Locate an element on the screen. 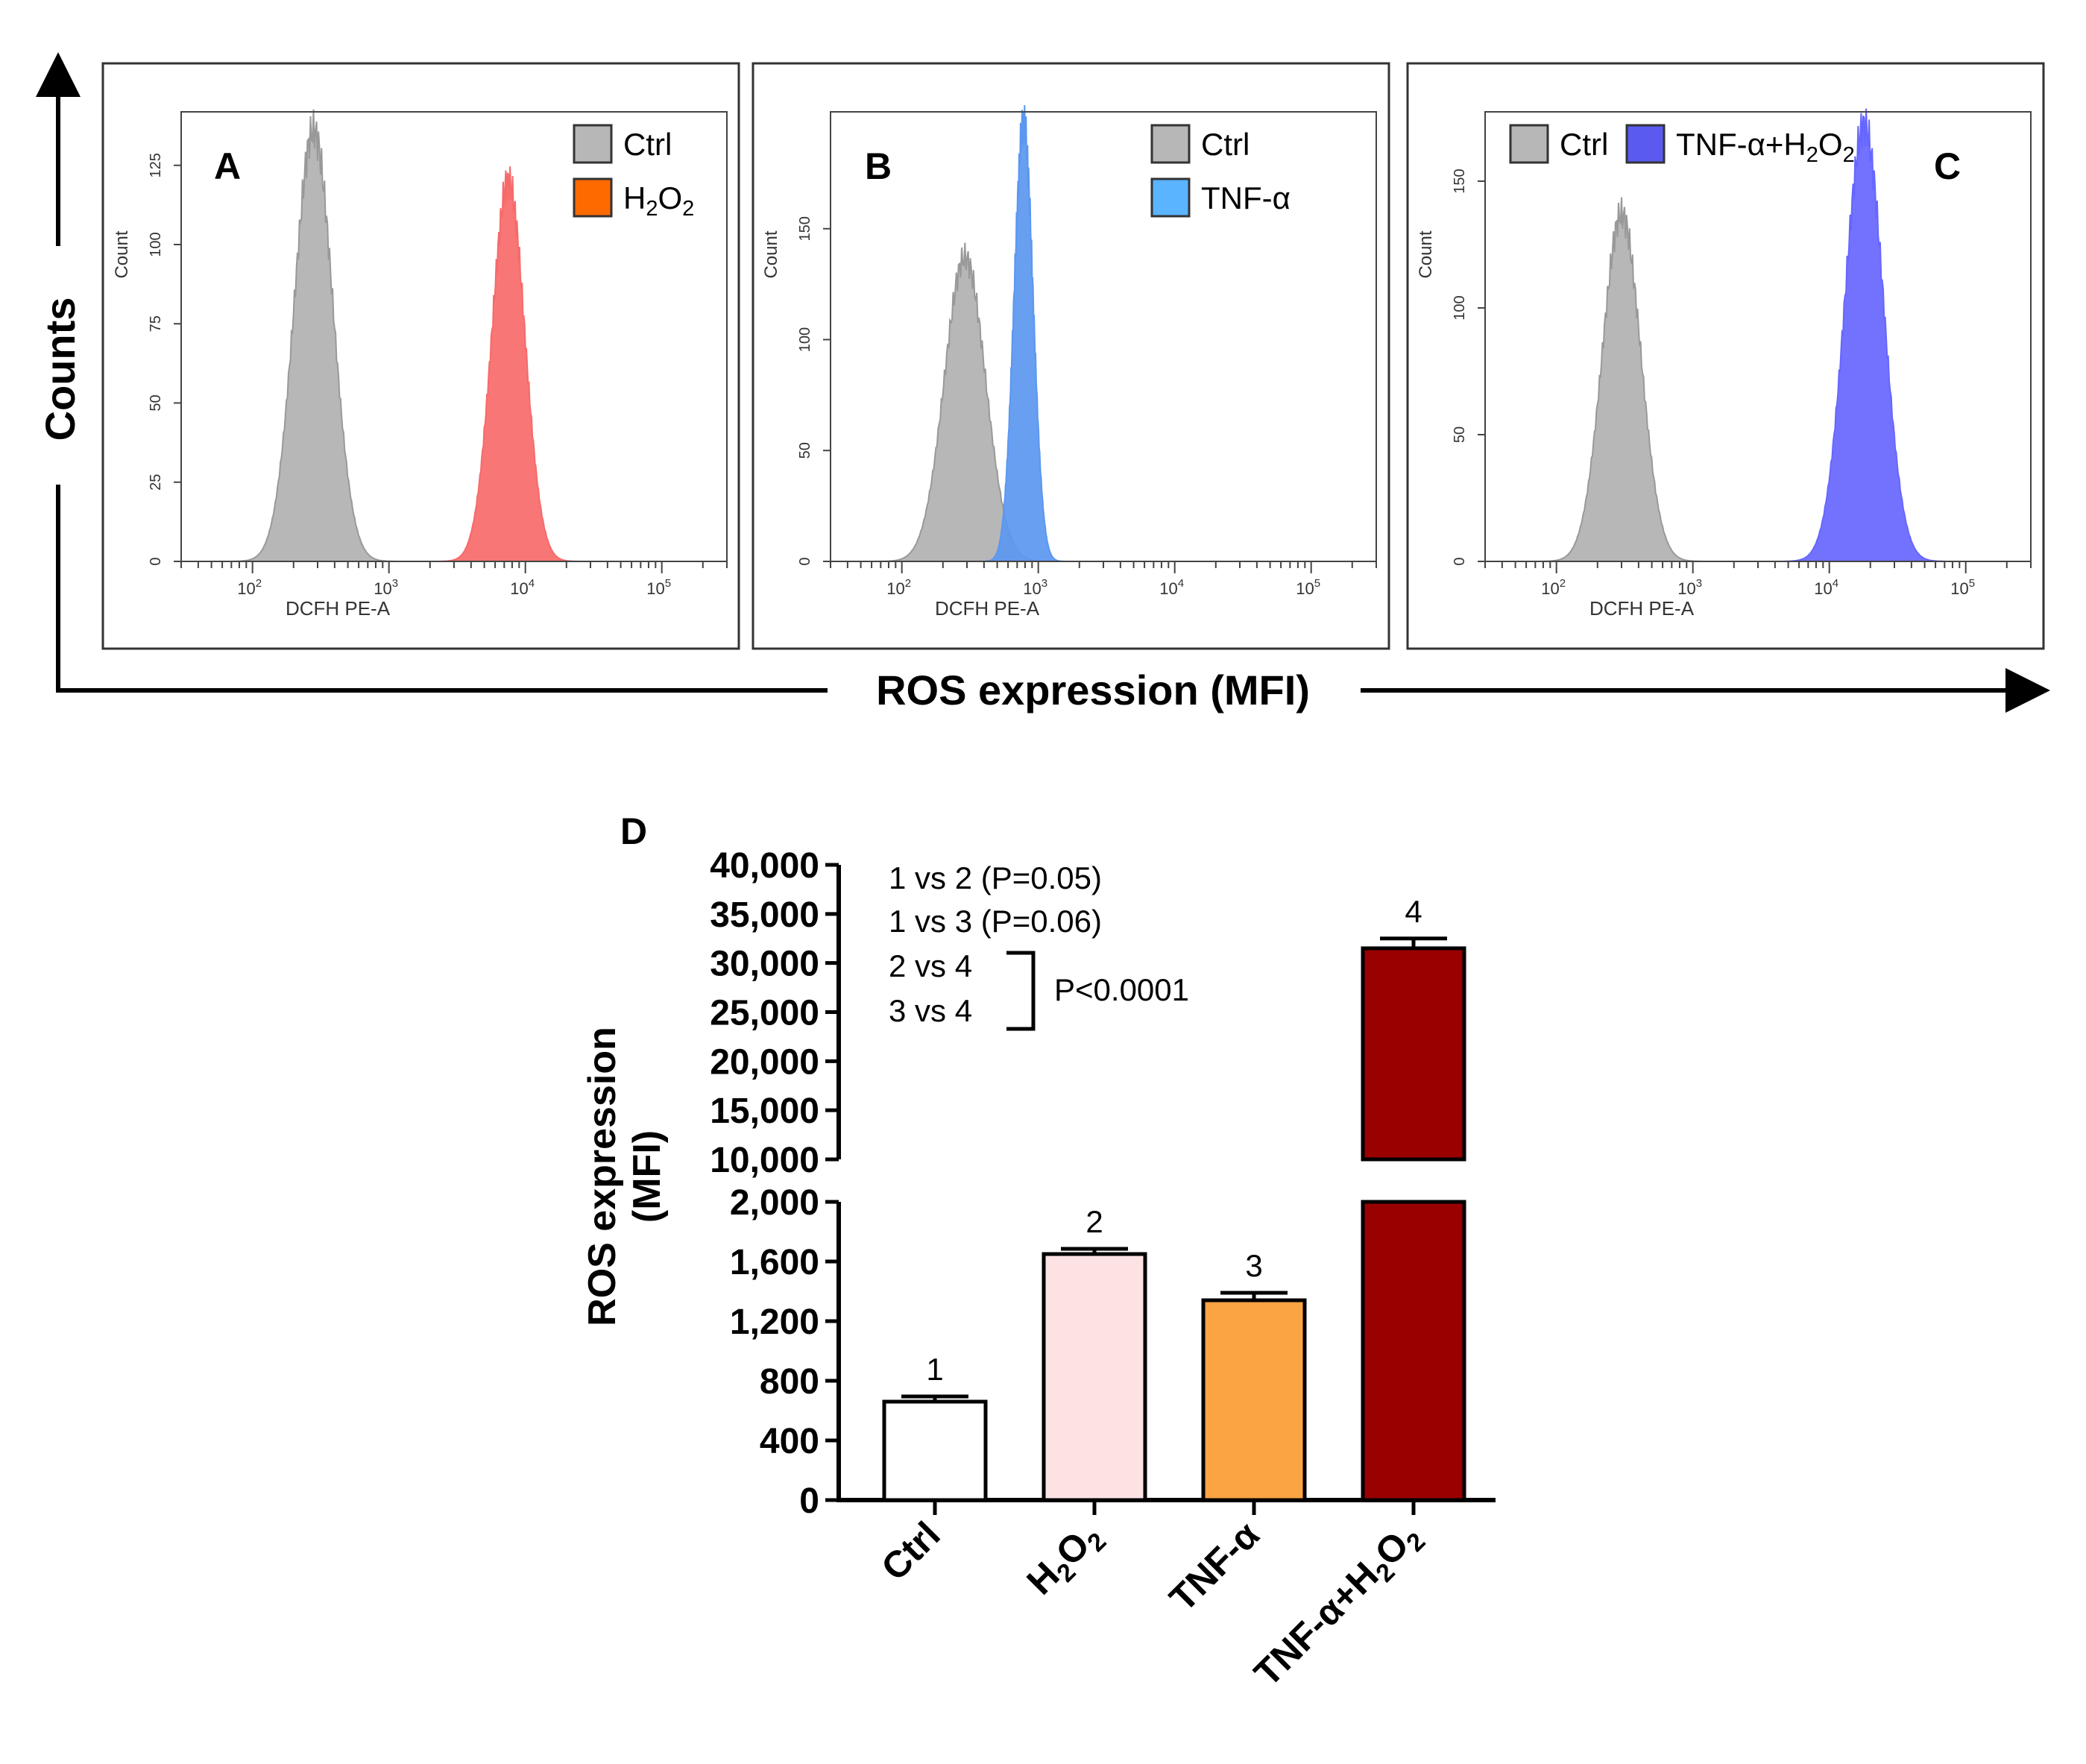 The width and height of the screenshot is (2086, 1764). significance-bracket is located at coordinates (1021, 991).